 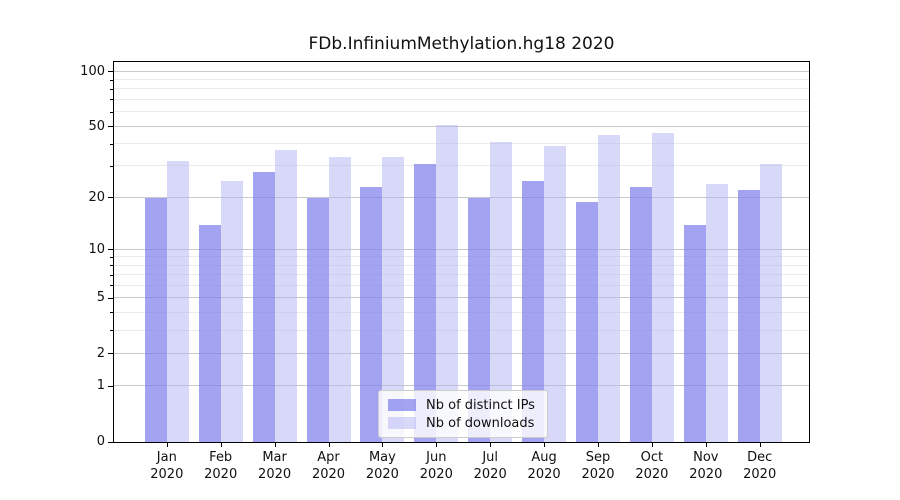 I want to click on legend-item-downloads: Nb of downloads, so click(x=463, y=423).